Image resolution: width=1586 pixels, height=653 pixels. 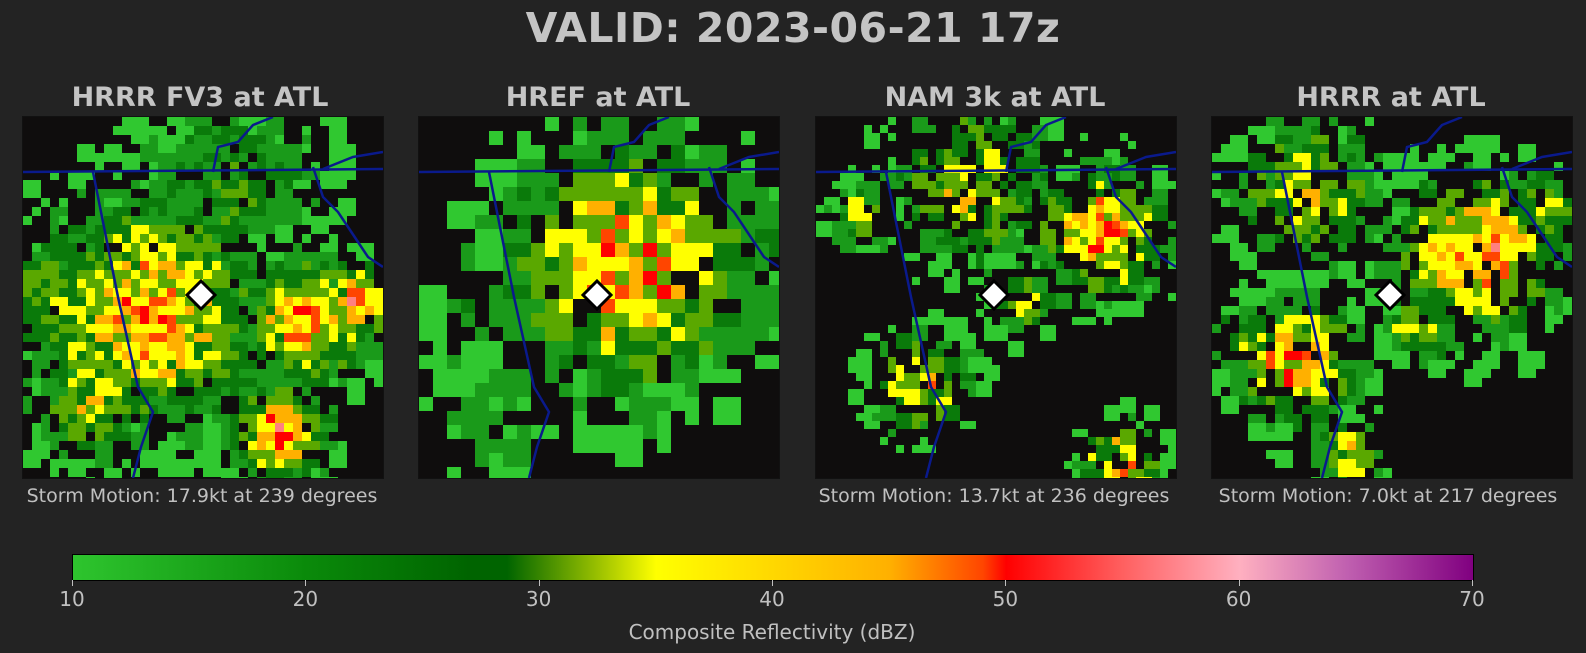 What do you see at coordinates (1006, 583) in the screenshot?
I see `colorbar-tick` at bounding box center [1006, 583].